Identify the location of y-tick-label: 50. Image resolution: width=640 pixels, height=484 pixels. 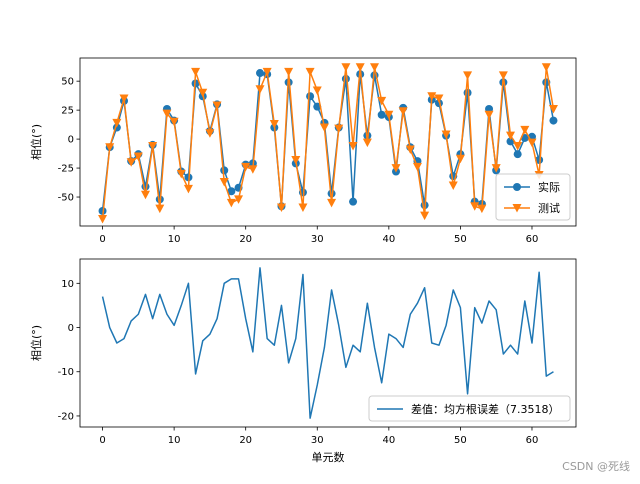
(67, 82).